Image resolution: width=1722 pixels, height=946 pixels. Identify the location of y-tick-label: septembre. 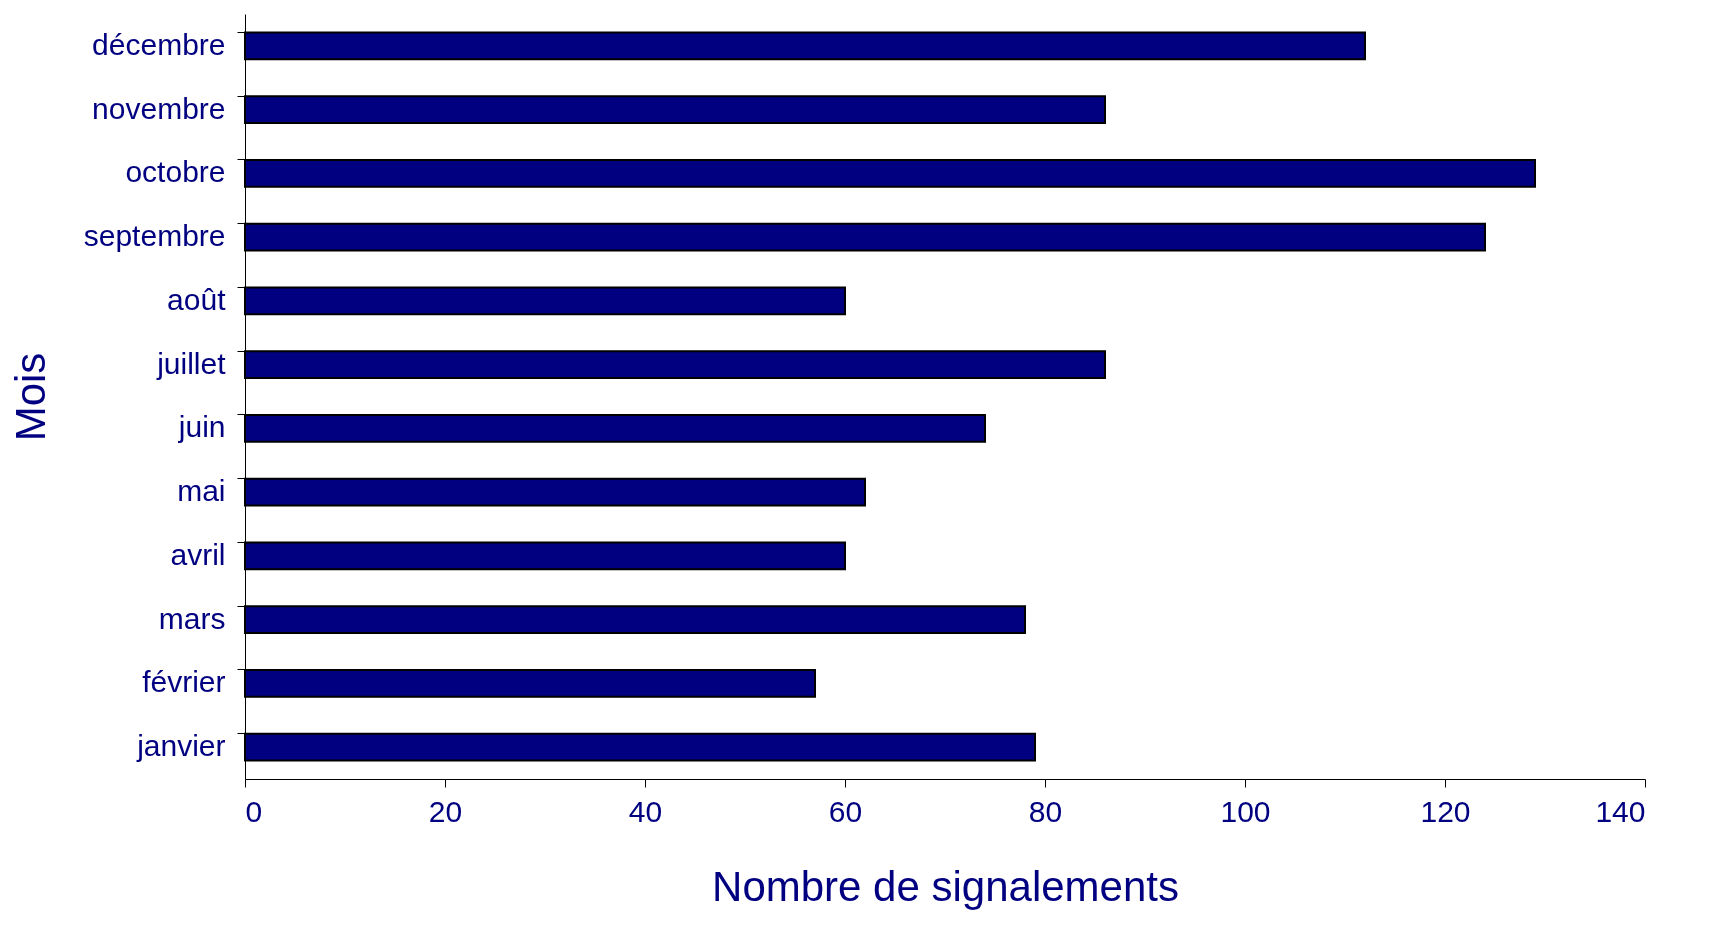
(154, 236).